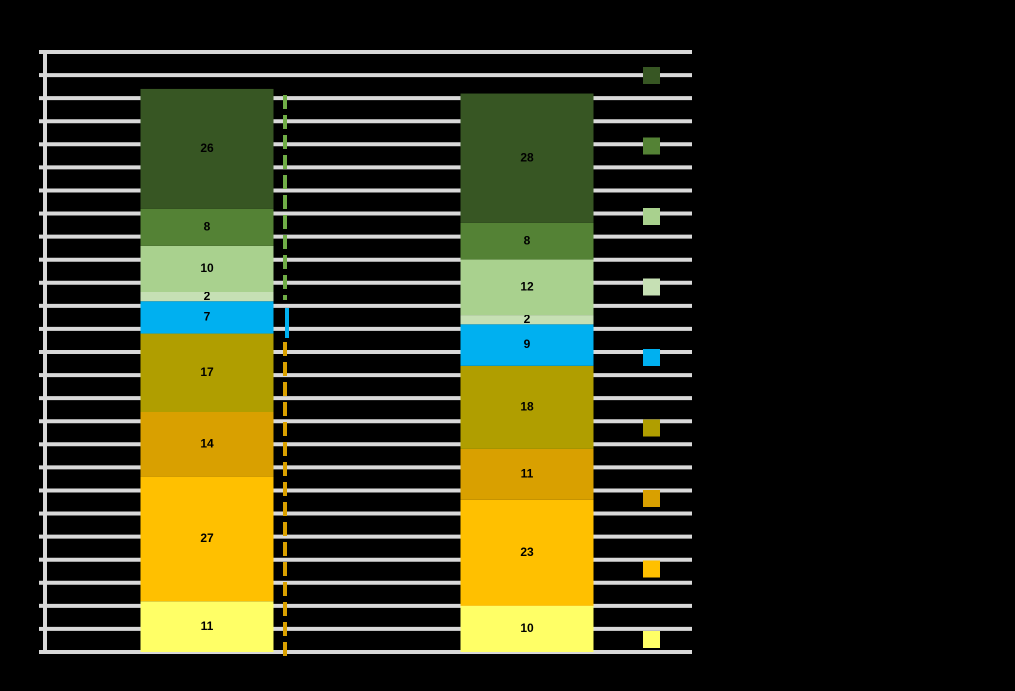 This screenshot has height=691, width=1015. I want to click on data-label: 27, so click(207, 538).